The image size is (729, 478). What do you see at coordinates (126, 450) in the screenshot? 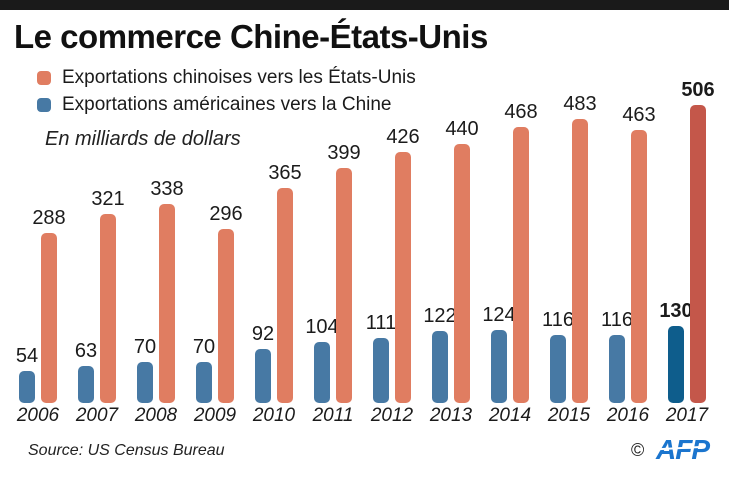
I see `source-note: Source: US Census Bureau` at bounding box center [126, 450].